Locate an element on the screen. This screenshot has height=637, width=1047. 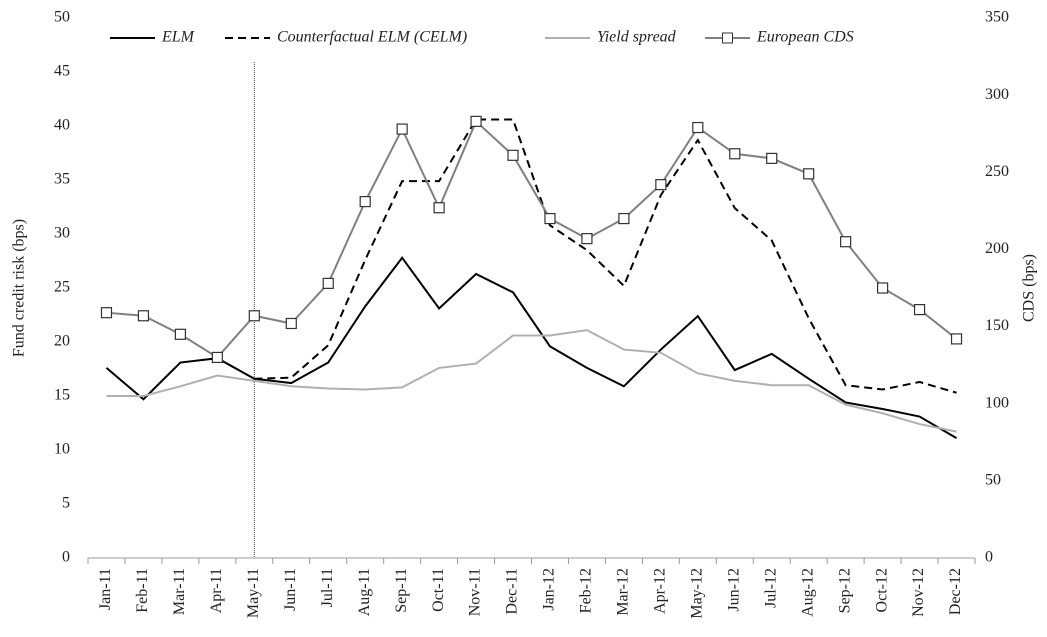
y-tick-label: 0 is located at coordinates (66, 557).